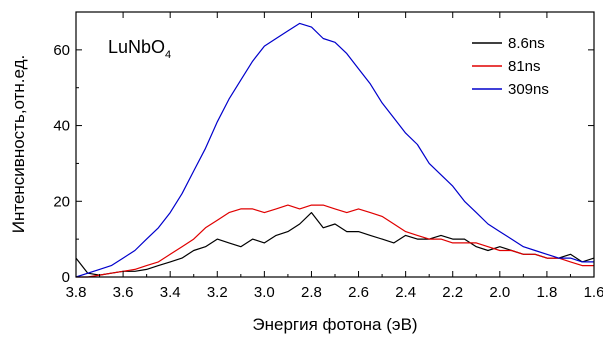 The width and height of the screenshot is (603, 338). I want to click on compound-subscript: 4, so click(168, 55).